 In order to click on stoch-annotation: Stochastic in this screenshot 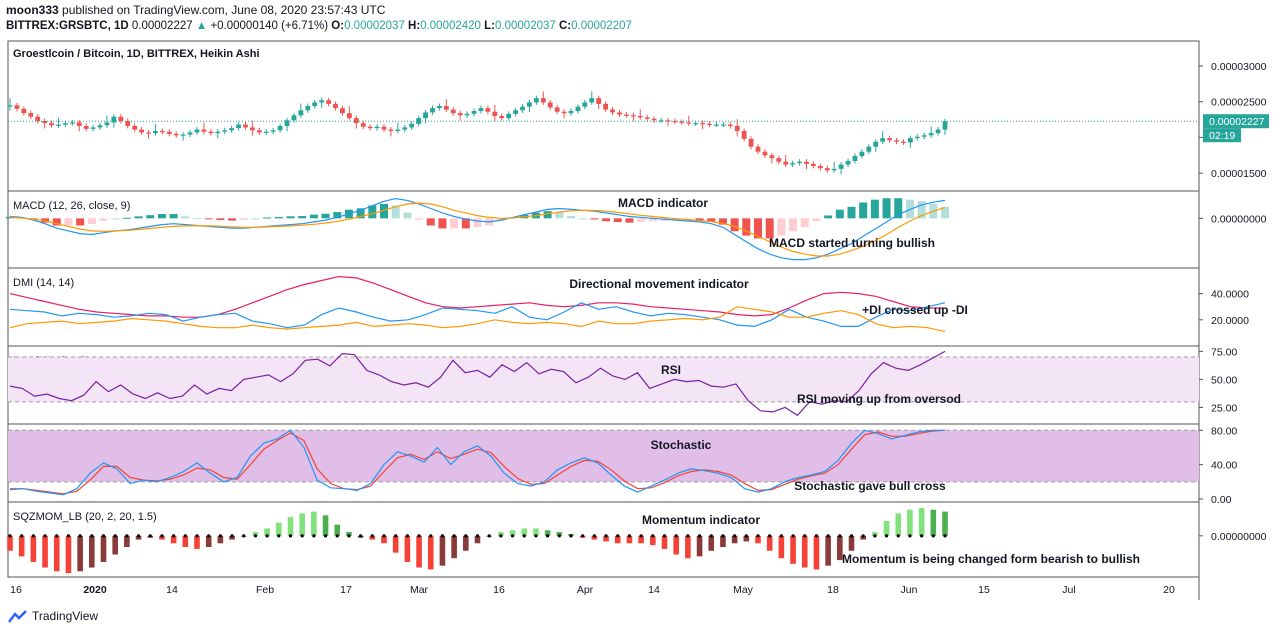, I will do `click(681, 445)`.